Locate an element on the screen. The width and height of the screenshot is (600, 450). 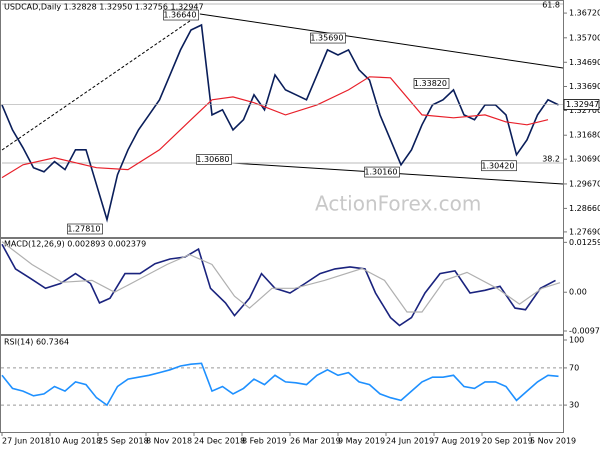
x-tick-label: 9 May 2019 is located at coordinates (361, 441).